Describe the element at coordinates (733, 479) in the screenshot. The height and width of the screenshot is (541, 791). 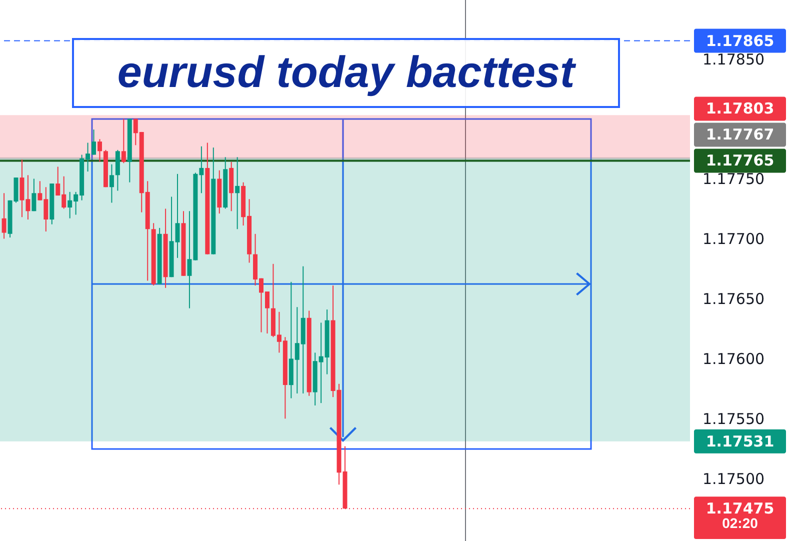
I see `y-tick-label: 1.17500` at that location.